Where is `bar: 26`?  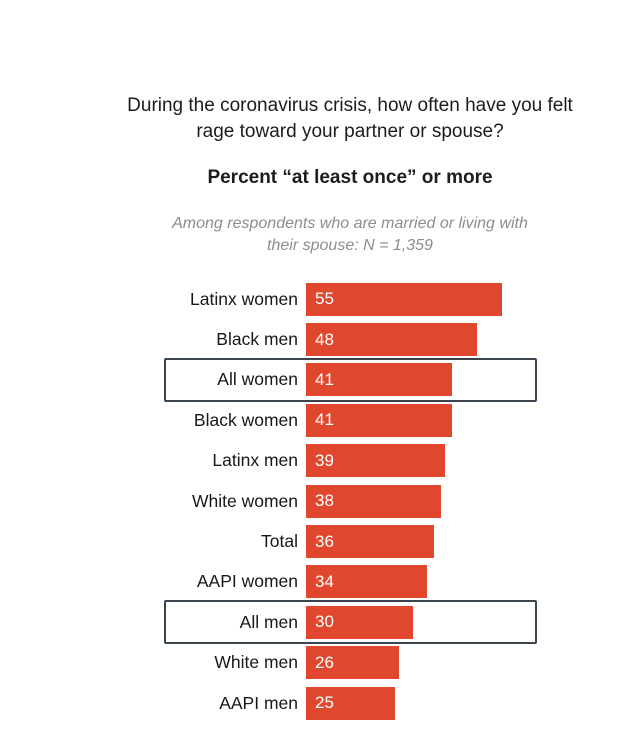 bar: 26 is located at coordinates (352, 663).